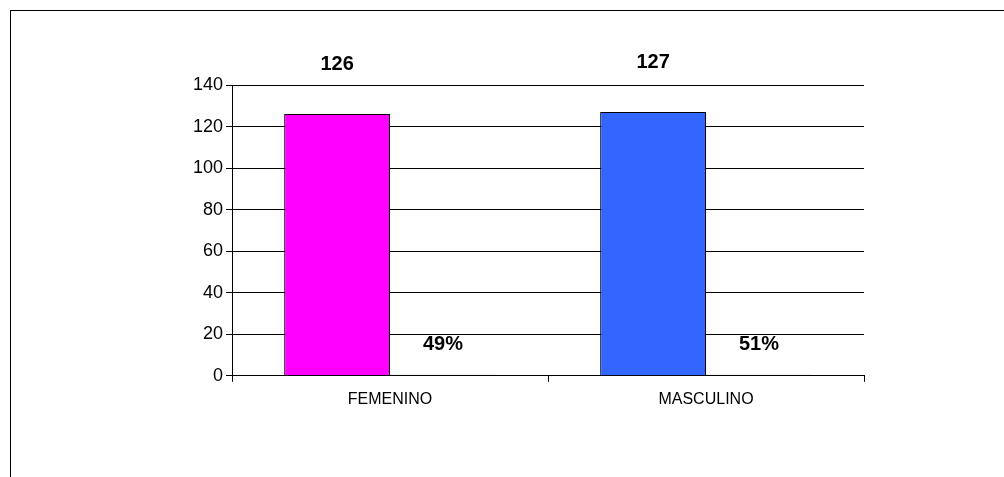  What do you see at coordinates (653, 60) in the screenshot?
I see `data-label: 127` at bounding box center [653, 60].